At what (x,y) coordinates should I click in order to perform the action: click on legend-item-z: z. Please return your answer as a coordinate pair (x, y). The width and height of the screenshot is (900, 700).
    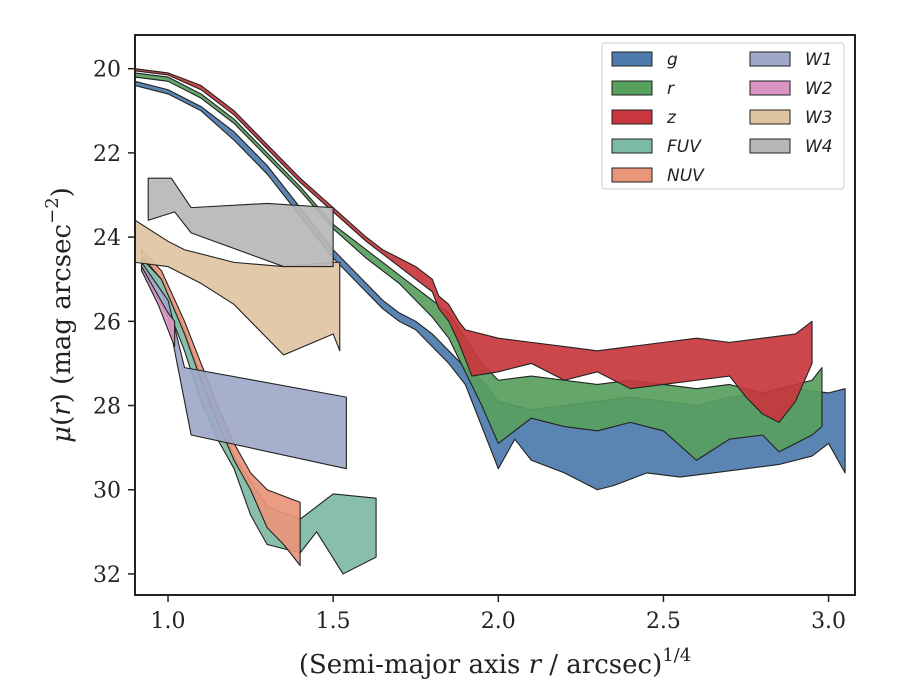
    Looking at the image, I should click on (644, 118).